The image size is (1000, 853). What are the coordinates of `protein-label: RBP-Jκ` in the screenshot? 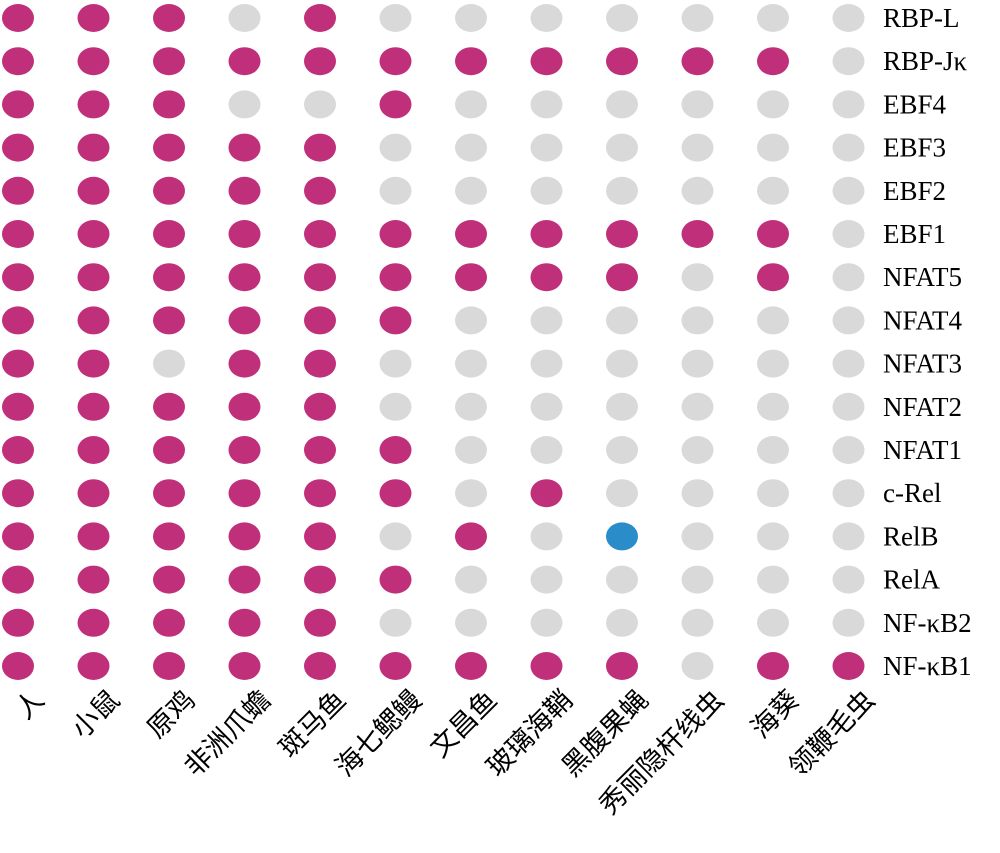 It's located at (925, 61).